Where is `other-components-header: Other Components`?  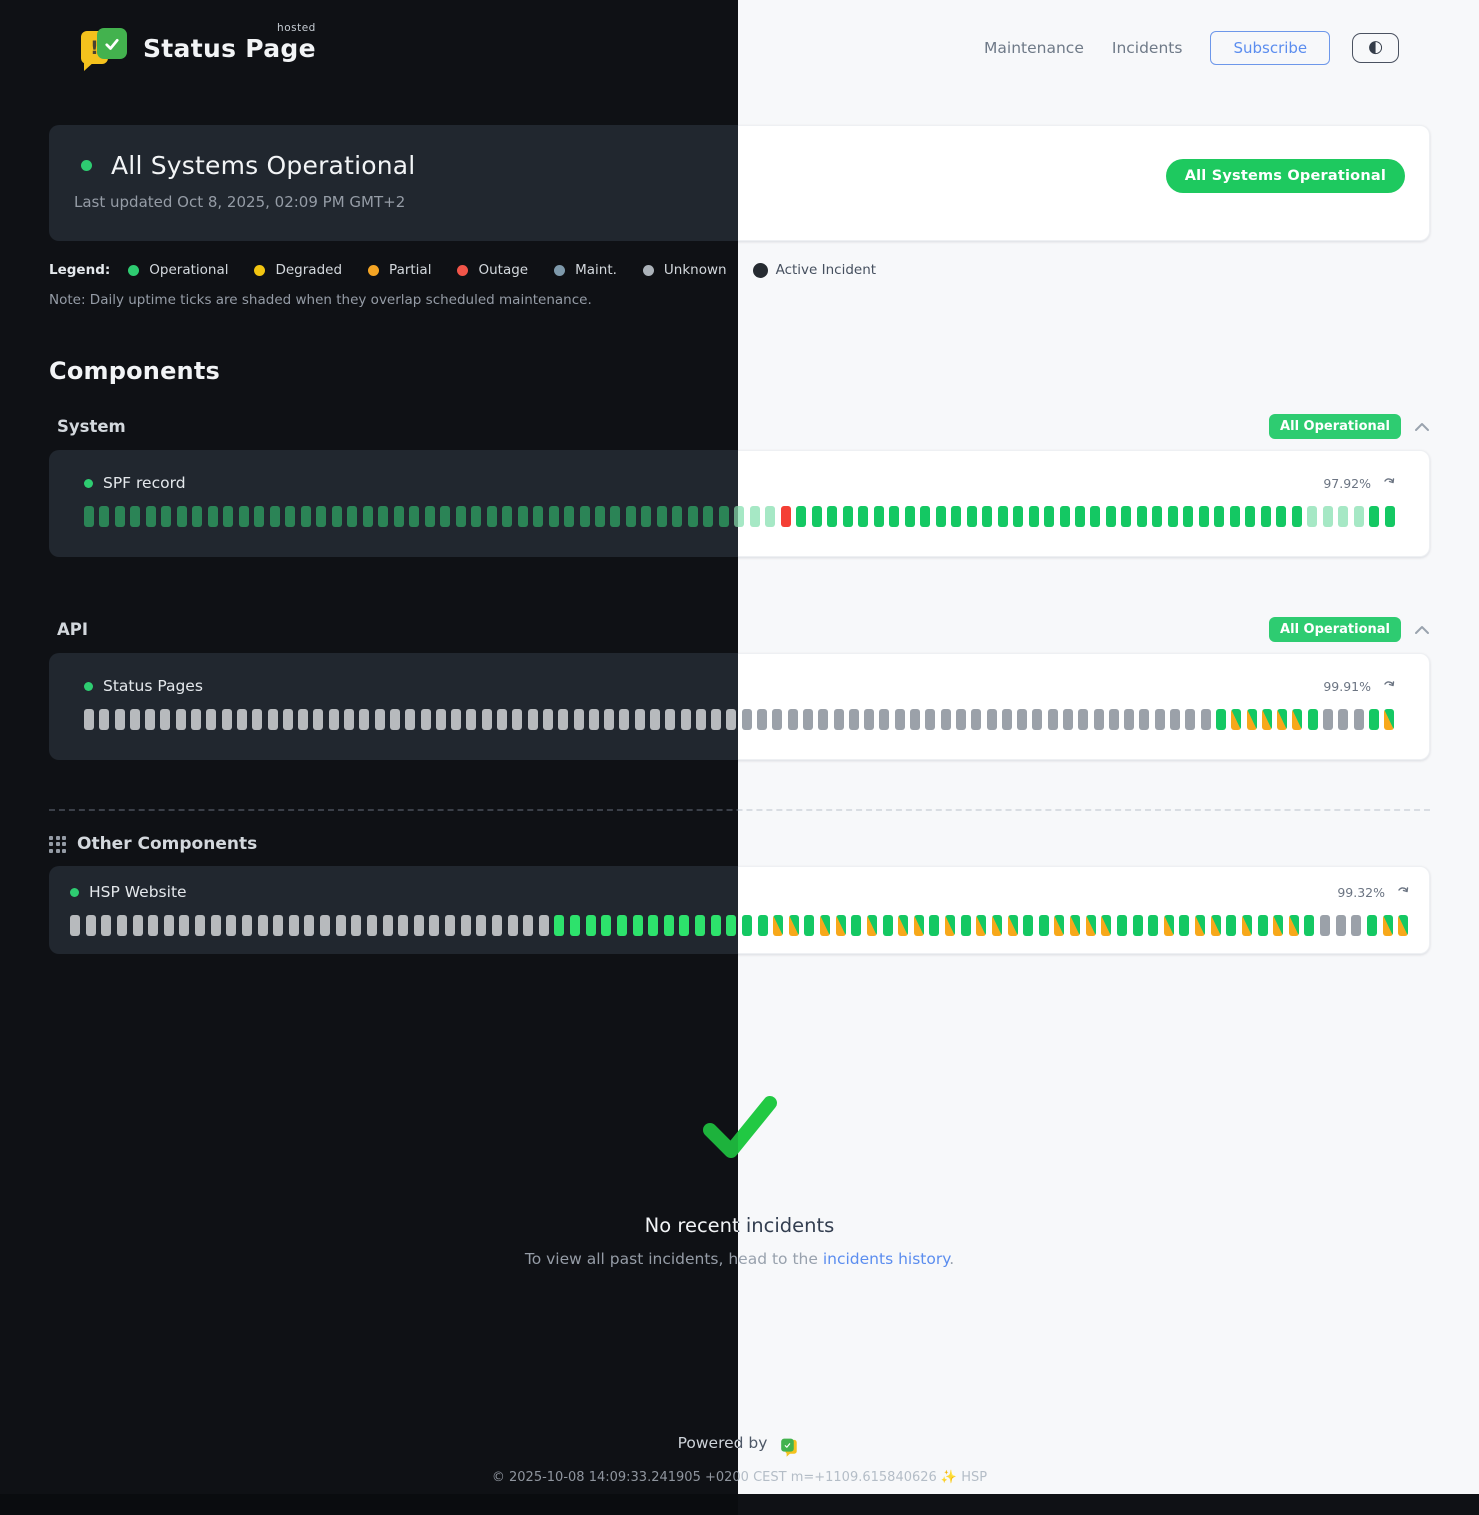
other-components-header: Other Components is located at coordinates (739, 844).